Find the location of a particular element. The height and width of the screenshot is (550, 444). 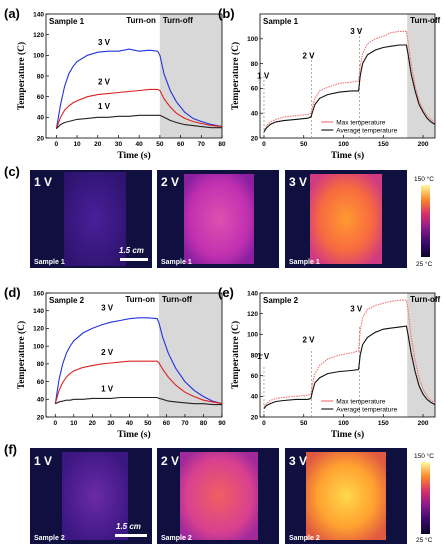

x-tick-label: 90 is located at coordinates (222, 423).